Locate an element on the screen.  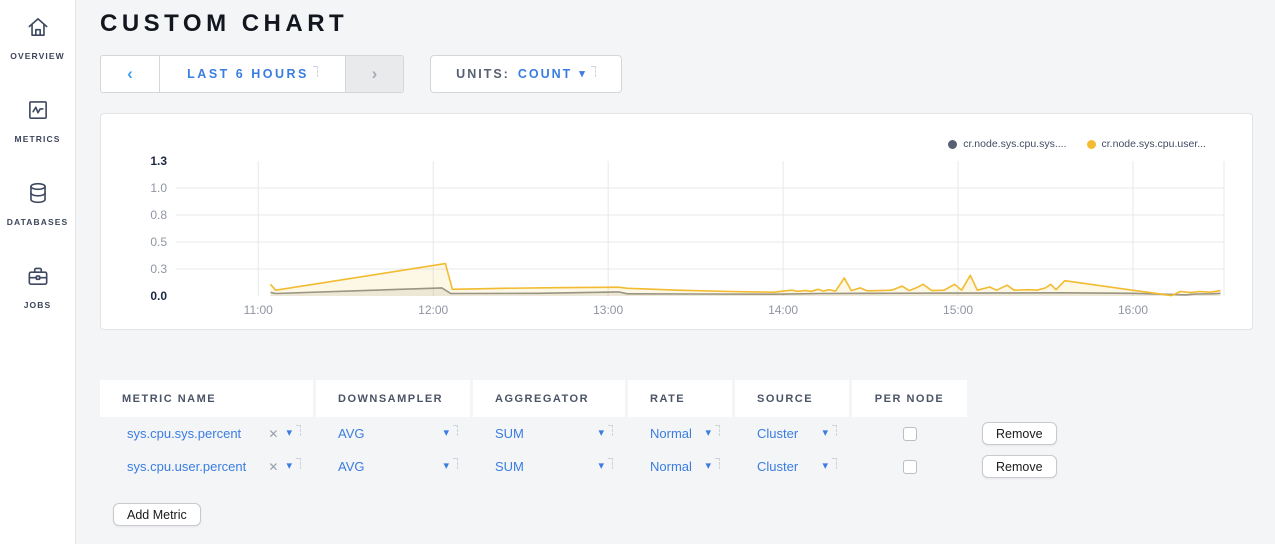
chevron-right-icon: › is located at coordinates (374, 73).